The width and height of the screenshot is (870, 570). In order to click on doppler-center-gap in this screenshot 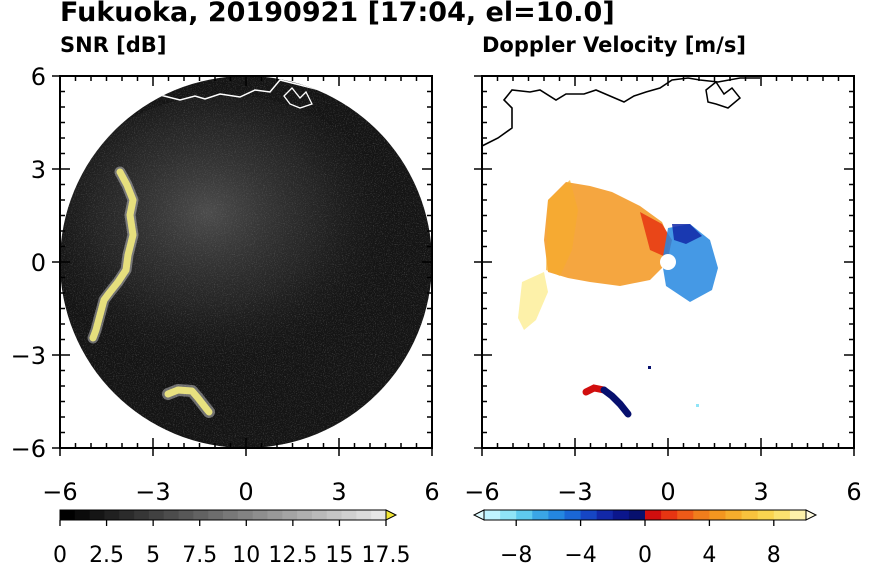, I will do `click(668, 262)`.